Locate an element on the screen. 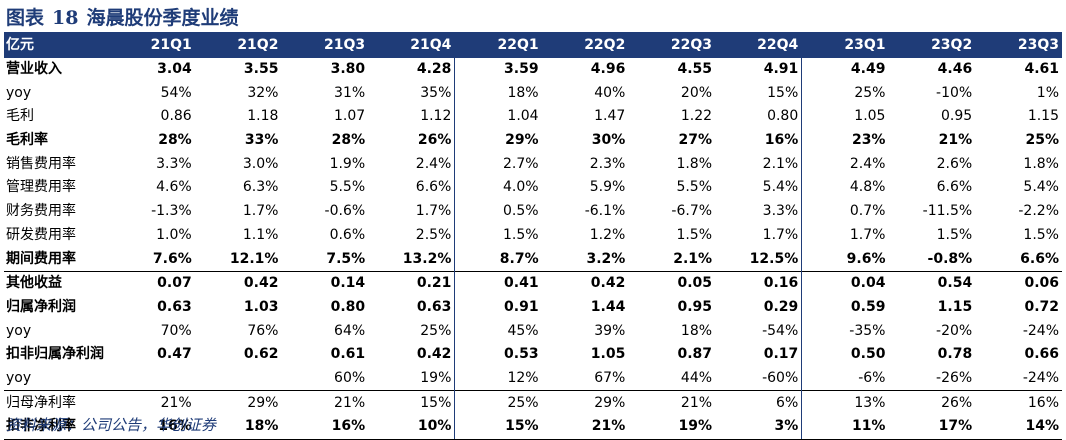 The width and height of the screenshot is (1066, 440). table-row: yoy 54% 32% 31% 35% 18% 40% 20% 15% 25% -10% 1% is located at coordinates (533, 93).